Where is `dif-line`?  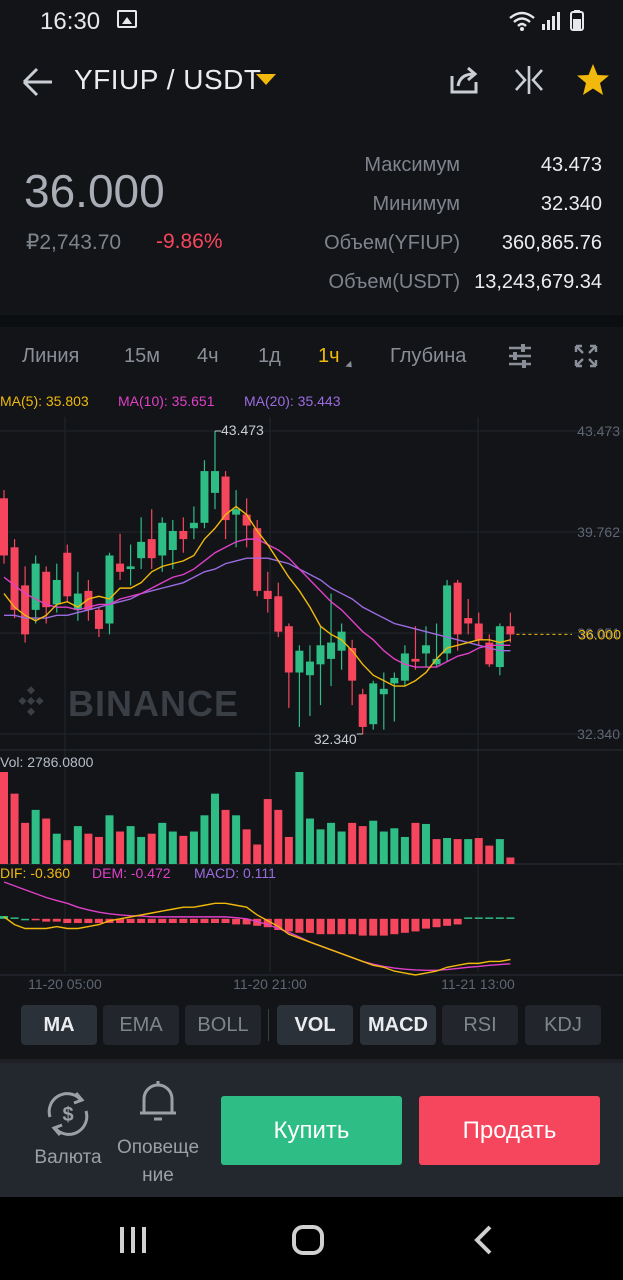 dif-line is located at coordinates (257, 939).